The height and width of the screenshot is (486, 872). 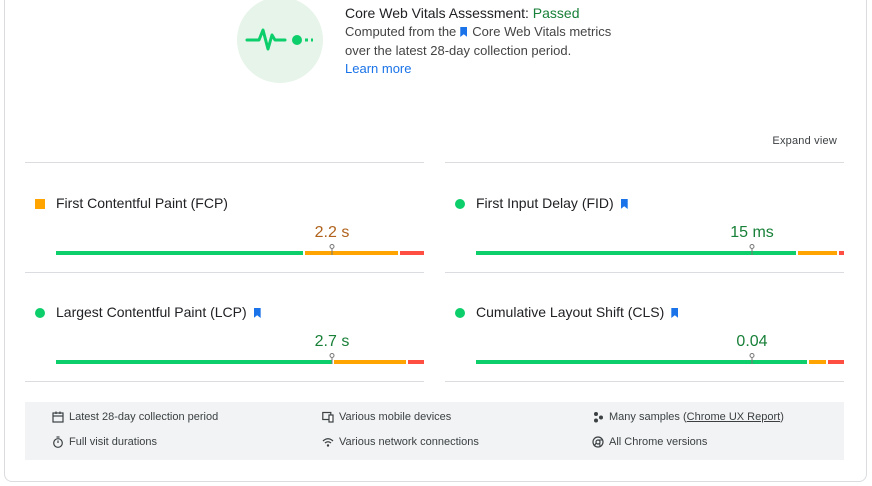 I want to click on metric-value: 2.2 s, so click(x=332, y=232).